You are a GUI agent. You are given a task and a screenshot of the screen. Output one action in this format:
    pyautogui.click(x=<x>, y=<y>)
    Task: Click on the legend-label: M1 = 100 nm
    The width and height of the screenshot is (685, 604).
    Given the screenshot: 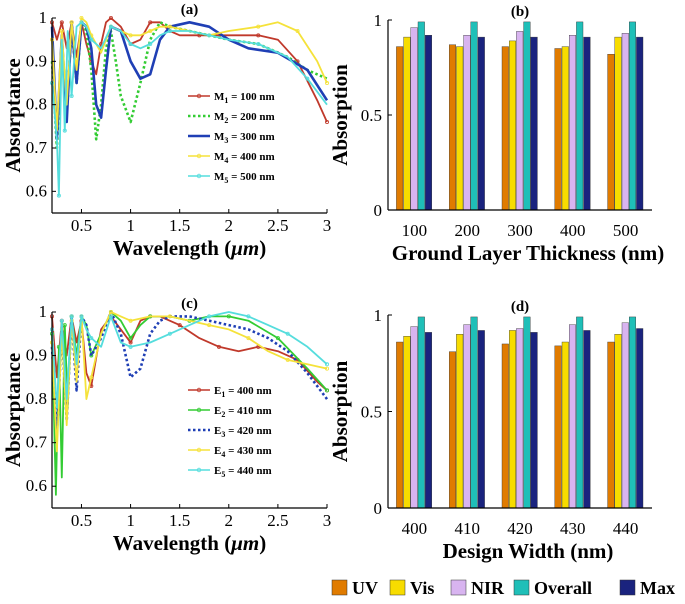 What is the action you would take?
    pyautogui.click(x=244, y=98)
    